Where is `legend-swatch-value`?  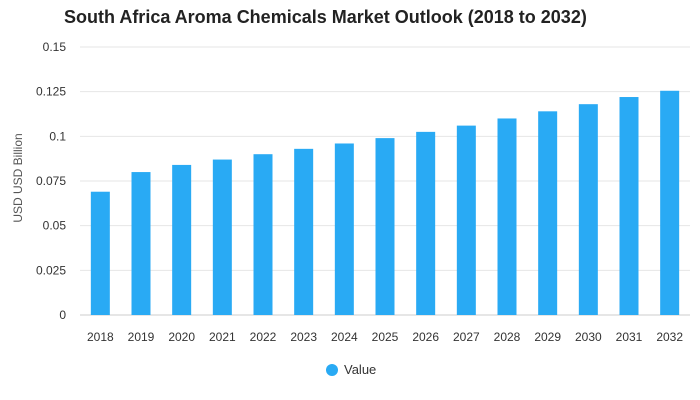 legend-swatch-value is located at coordinates (332, 369).